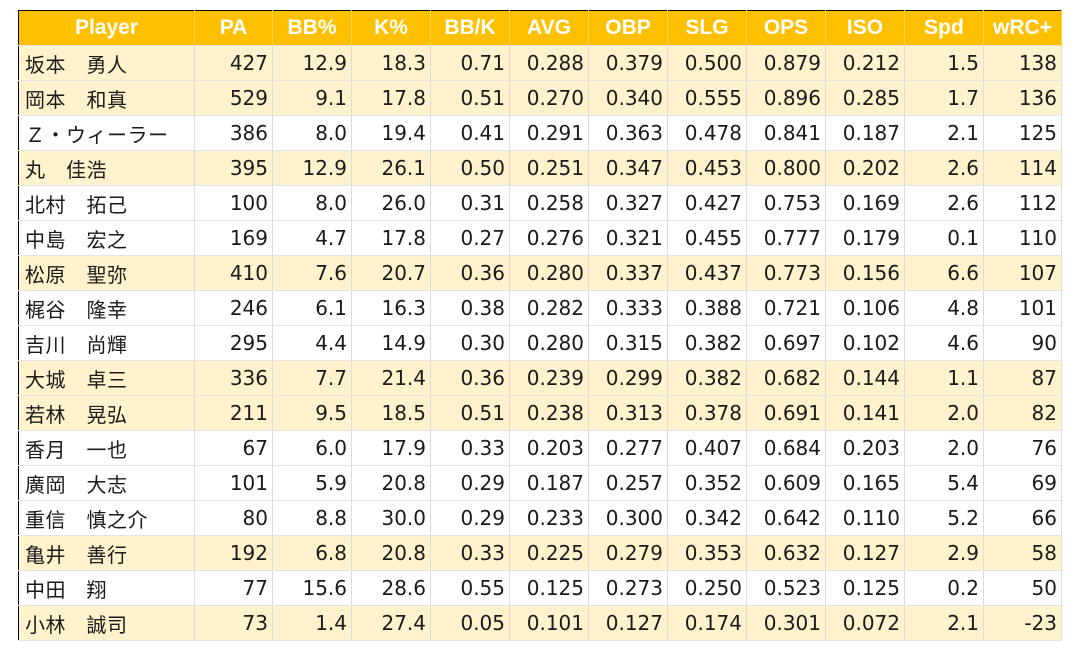 This screenshot has height=669, width=1080. Describe the element at coordinates (865, 448) in the screenshot. I see `iso-cell: 0.203` at that location.